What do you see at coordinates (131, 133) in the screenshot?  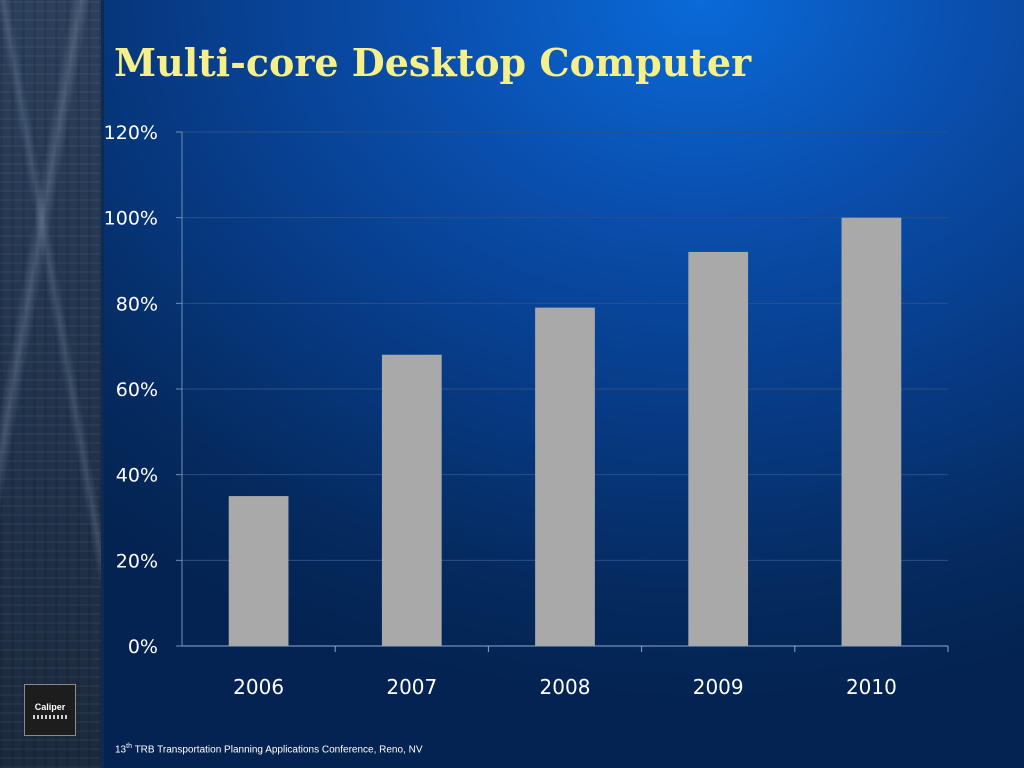 I see `y-tick-label: 120%` at bounding box center [131, 133].